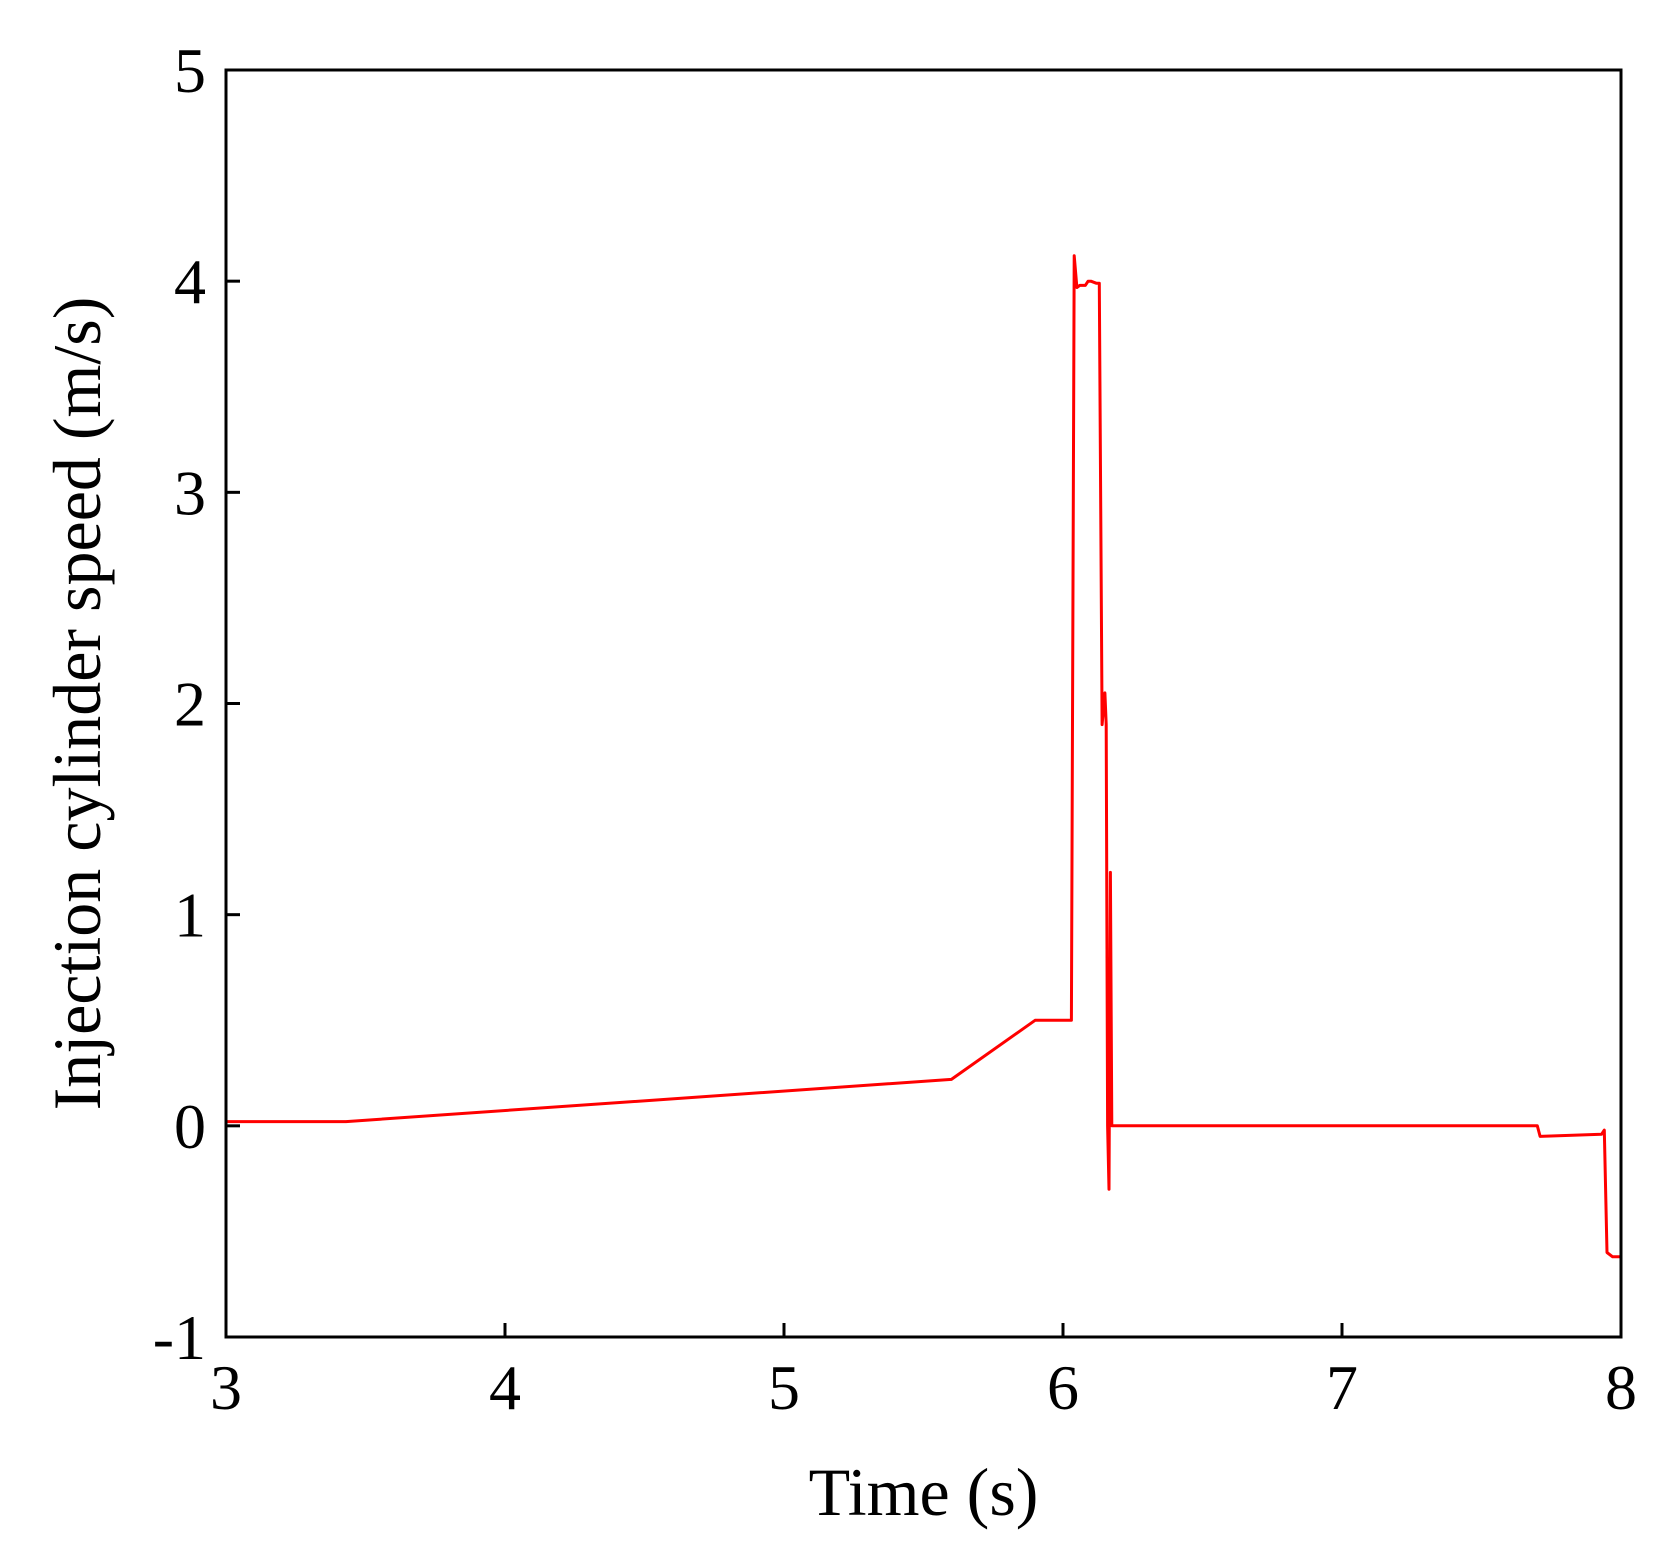  Describe the element at coordinates (505, 1387) in the screenshot. I see `x-tick-label: 4` at that location.